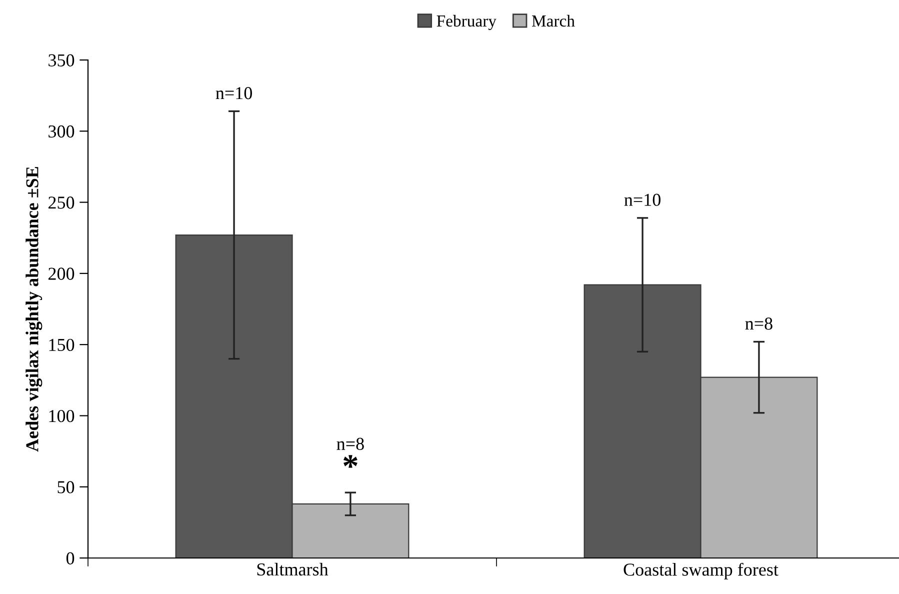 This screenshot has width=899, height=594. Describe the element at coordinates (66, 487) in the screenshot. I see `y-tick-label: 50` at that location.